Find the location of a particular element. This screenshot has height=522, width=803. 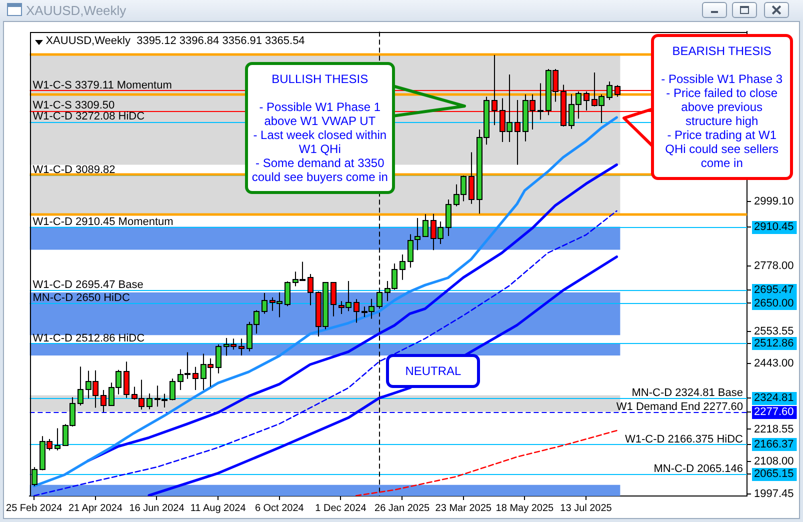

y-tick-label: 2065.15 is located at coordinates (774, 474).